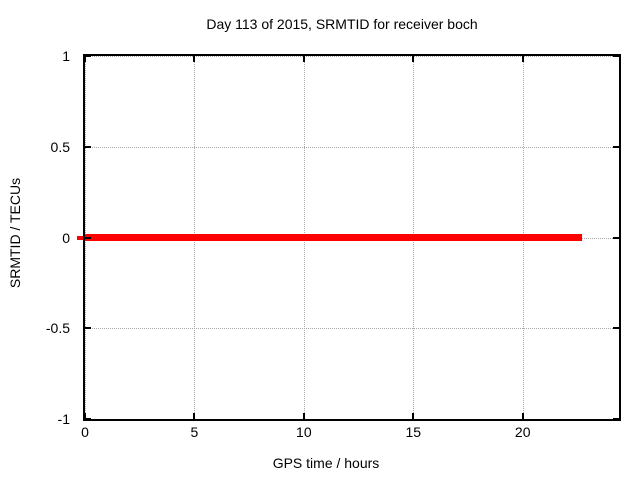  Describe the element at coordinates (80, 238) in the screenshot. I see `y-zero-tick-dash` at that location.